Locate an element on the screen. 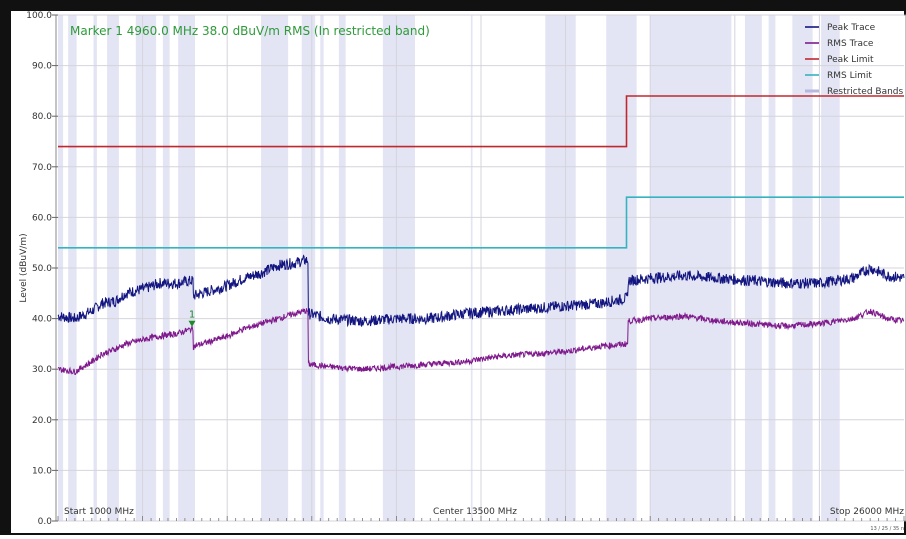  legend-item-rms-trace: RMS Trace is located at coordinates (839, 44).